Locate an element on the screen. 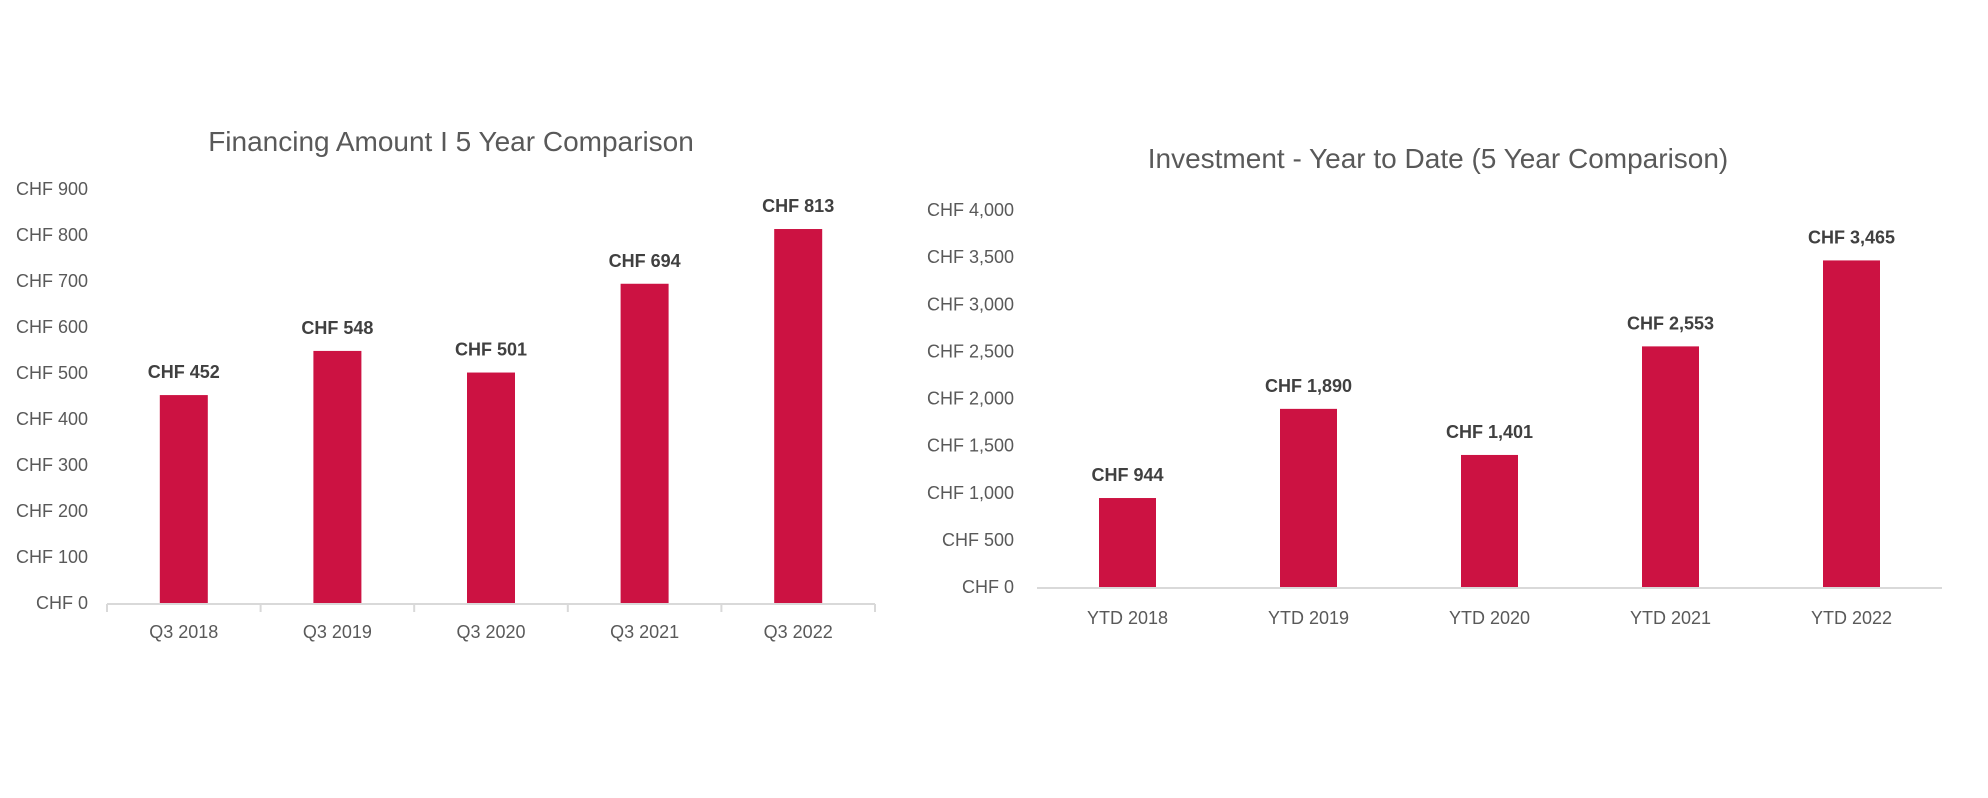 This screenshot has height=798, width=1988. data-label: CHF 1,401 is located at coordinates (1489, 432).